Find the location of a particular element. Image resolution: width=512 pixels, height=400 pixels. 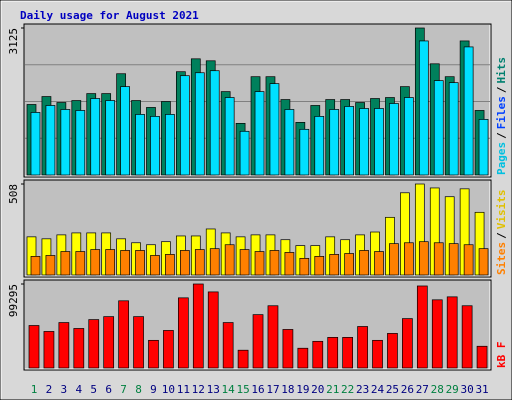

x-tick-label: 31 is located at coordinates (481, 389).